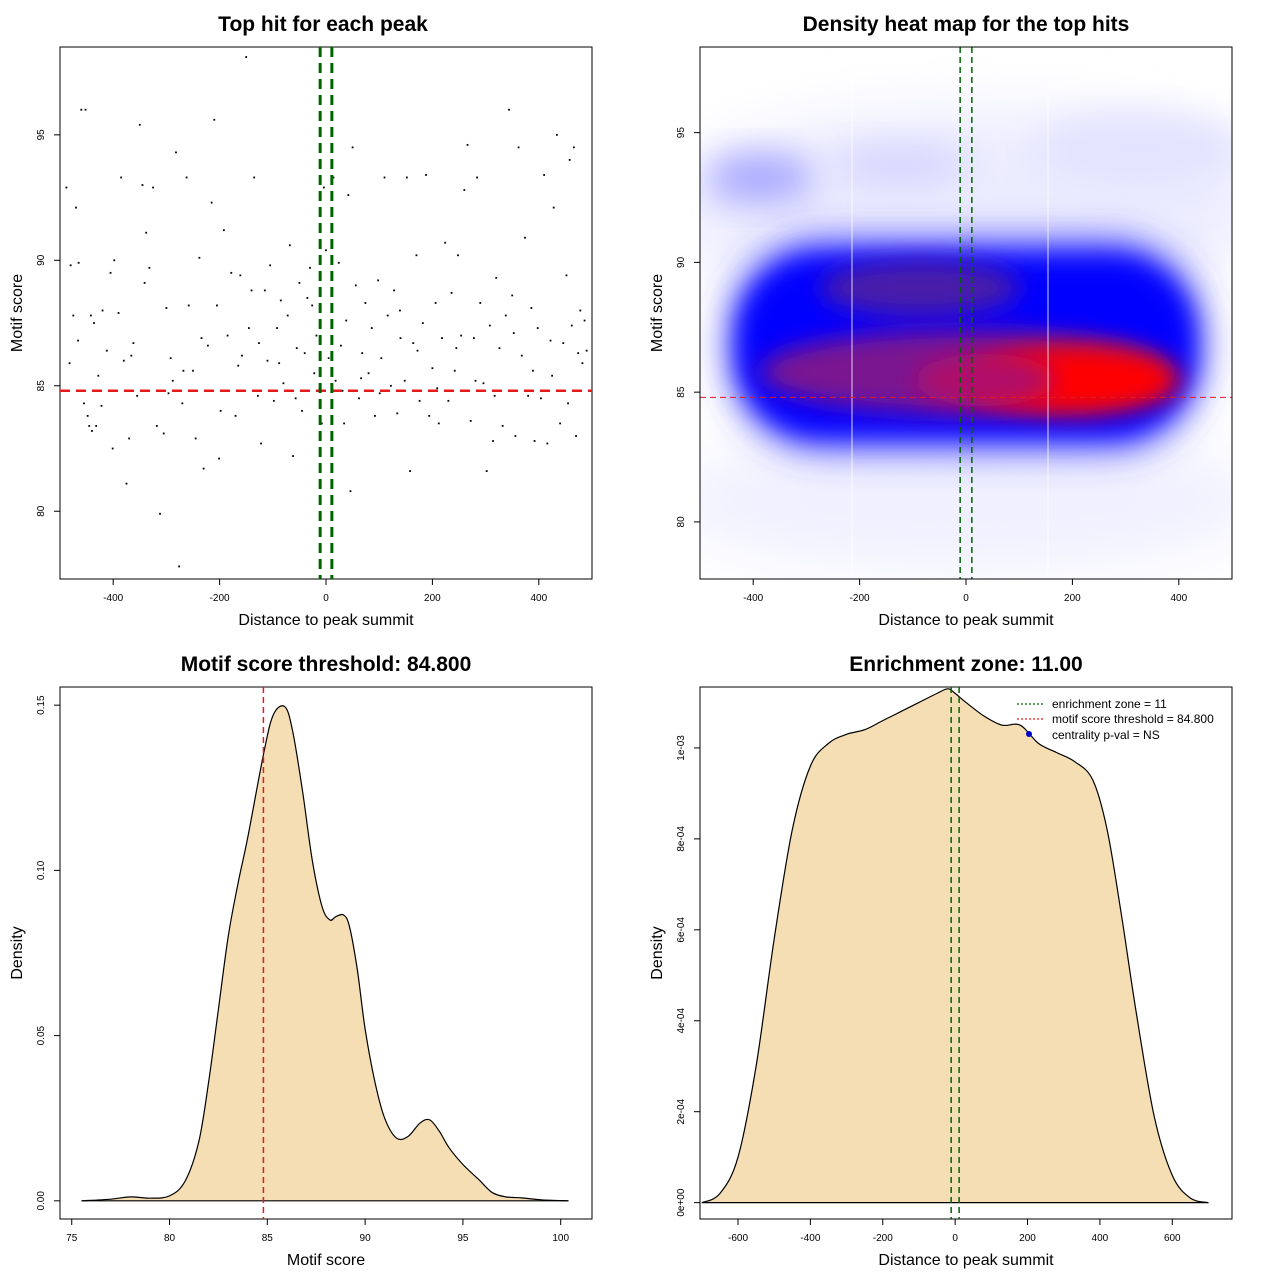 The image size is (1280, 1285). Describe the element at coordinates (325, 591) in the screenshot. I see `scatter-x-axis: -400 -200 0 200 400` at that location.